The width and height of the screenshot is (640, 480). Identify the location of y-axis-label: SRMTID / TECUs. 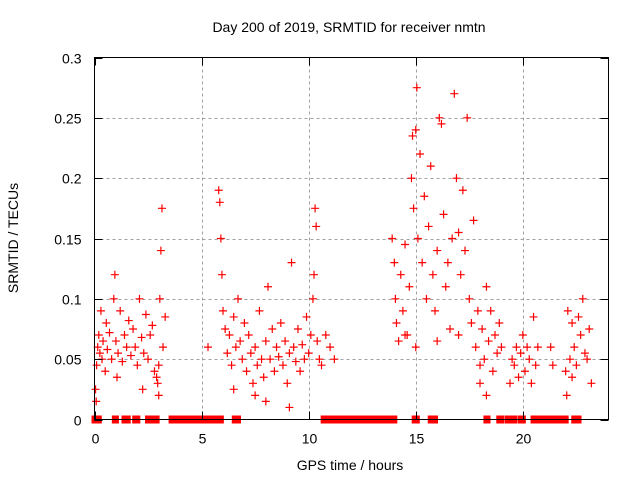
(13, 238).